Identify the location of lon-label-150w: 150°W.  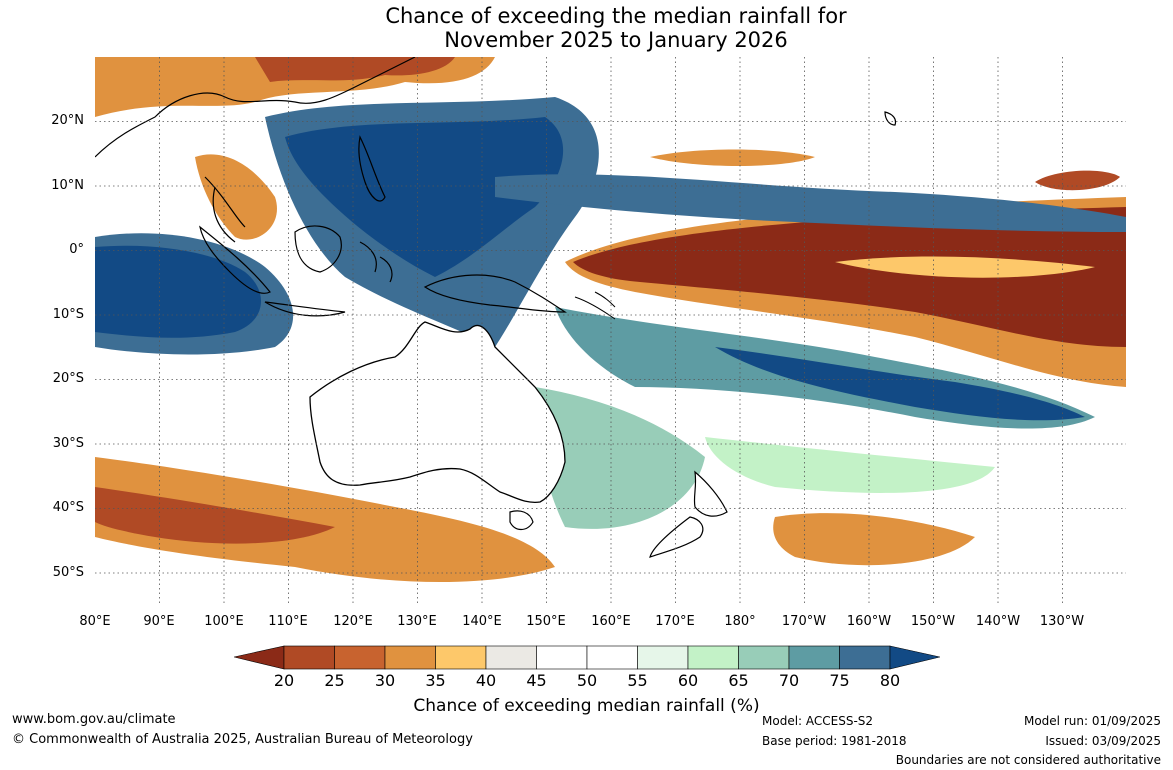
(933, 621).